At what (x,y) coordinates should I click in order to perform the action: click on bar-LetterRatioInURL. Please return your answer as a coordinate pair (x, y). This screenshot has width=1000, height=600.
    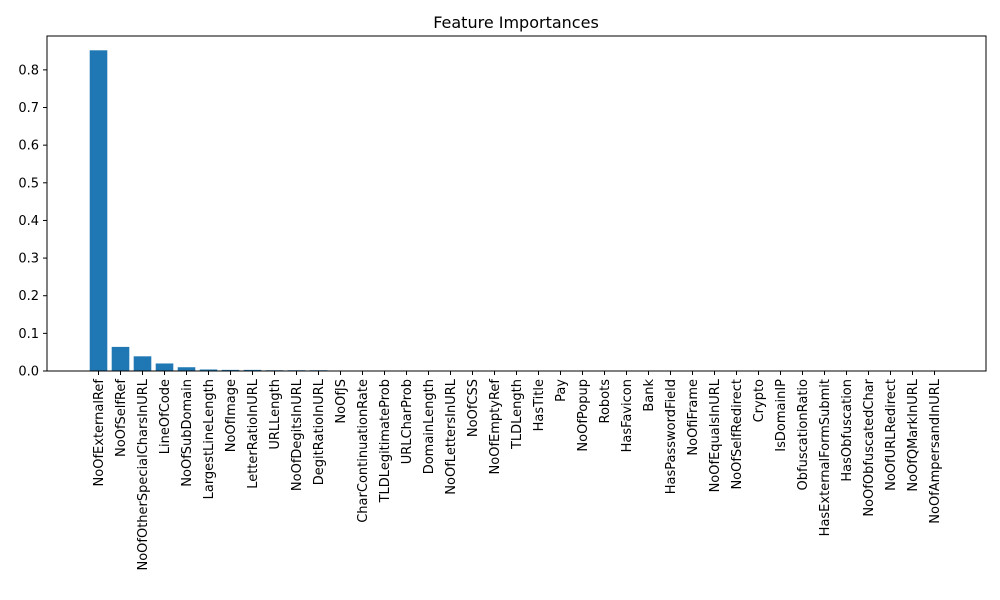
    Looking at the image, I should click on (252, 370).